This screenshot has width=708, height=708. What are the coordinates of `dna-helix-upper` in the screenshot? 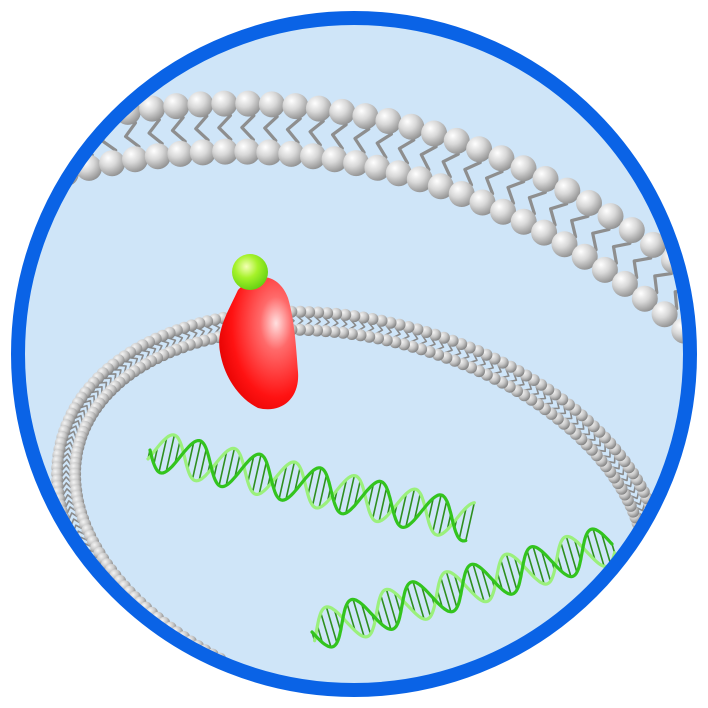 It's located at (311, 488).